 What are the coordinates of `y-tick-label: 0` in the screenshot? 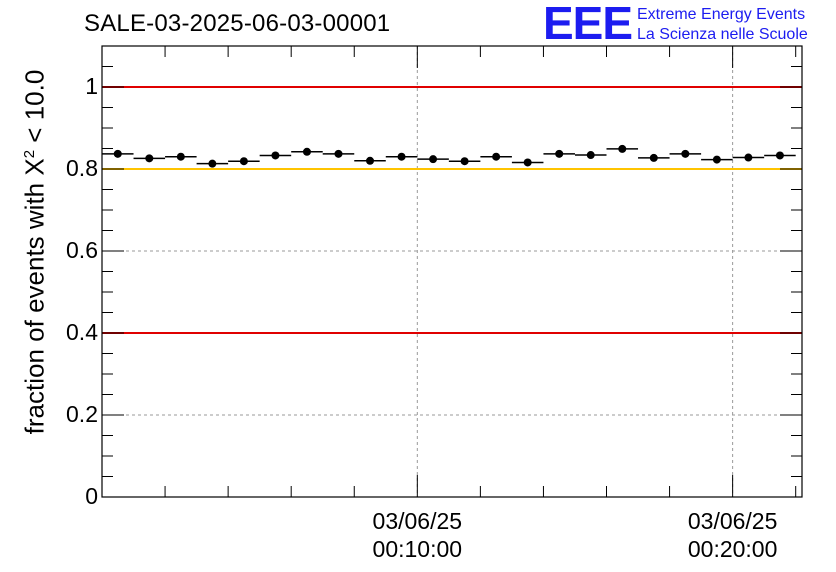 It's located at (91, 496).